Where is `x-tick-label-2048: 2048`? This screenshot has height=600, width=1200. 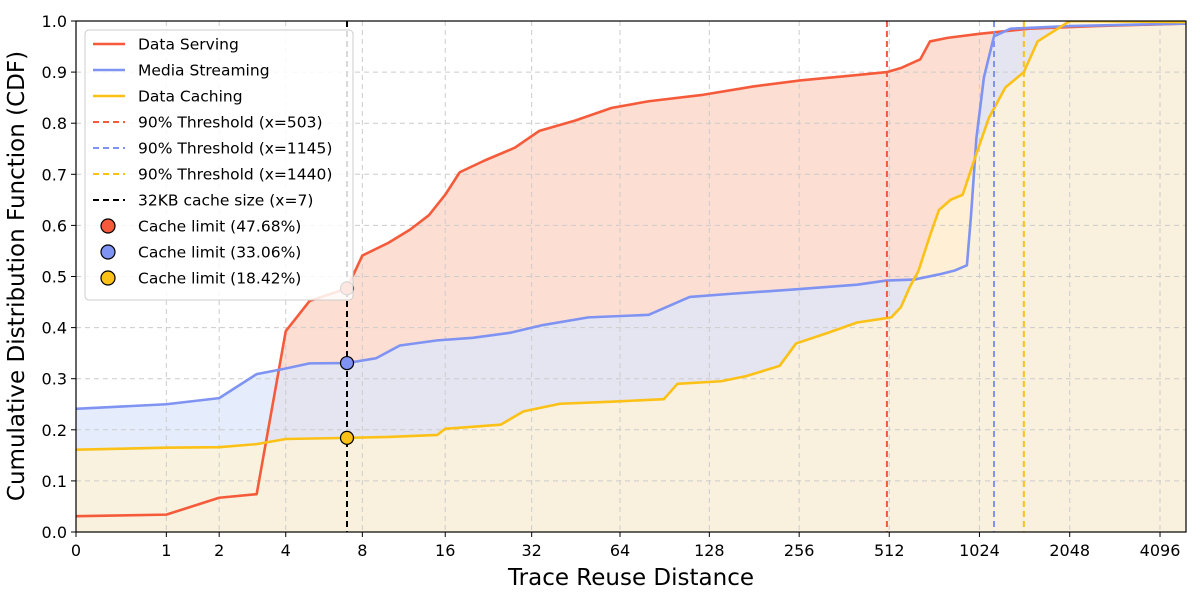
x-tick-label-2048: 2048 is located at coordinates (1069, 550).